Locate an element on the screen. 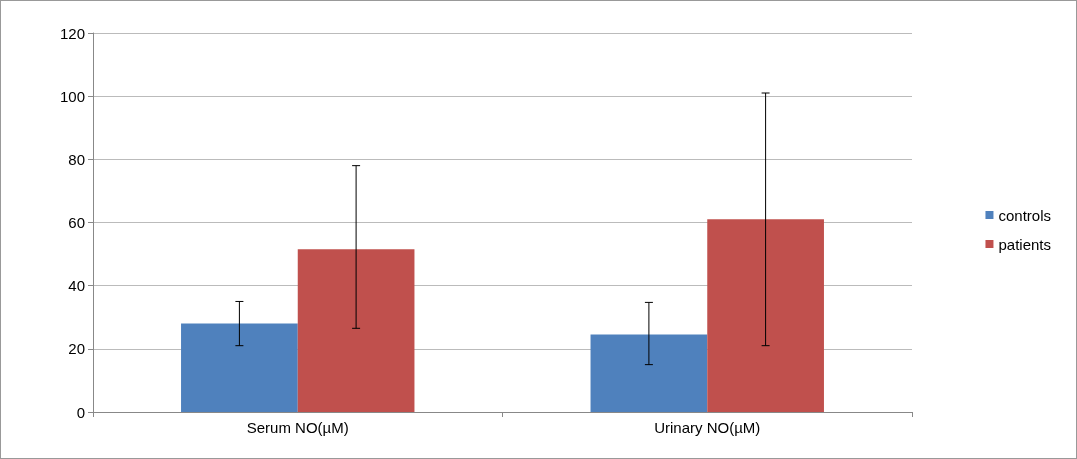 This screenshot has width=1077, height=459. legend-label: patients is located at coordinates (1025, 244).